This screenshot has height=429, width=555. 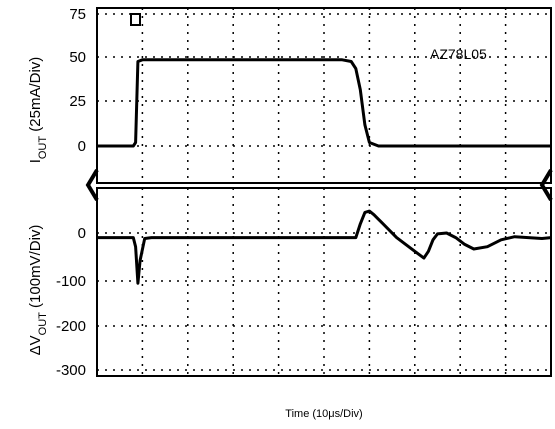 I want to click on axis-break-left, so click(x=92, y=185).